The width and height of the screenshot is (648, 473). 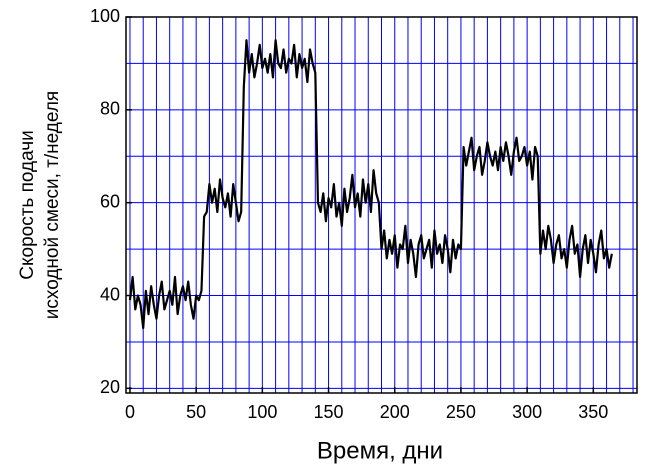 I want to click on x-tick-label: 100, so click(x=262, y=412).